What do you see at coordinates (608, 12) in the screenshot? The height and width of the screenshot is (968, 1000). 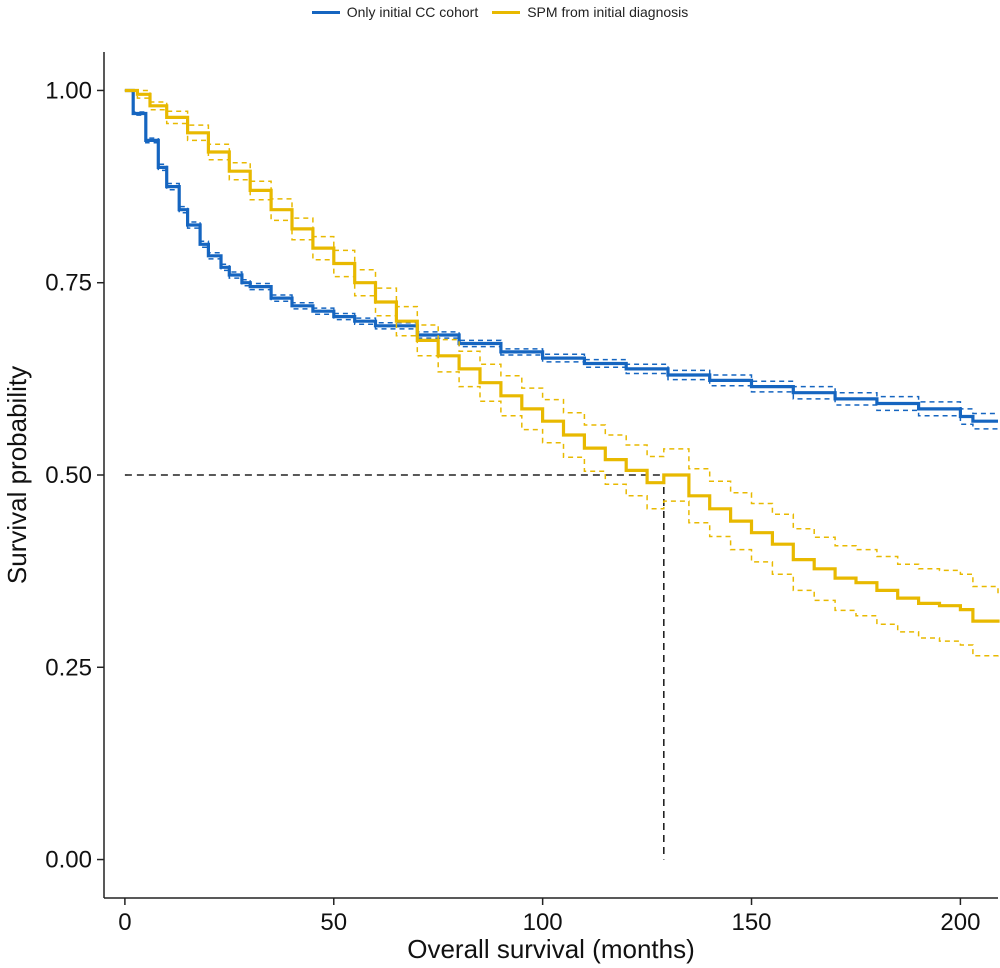 I see `legend-label-spm: SPM from initial diagnosis` at bounding box center [608, 12].